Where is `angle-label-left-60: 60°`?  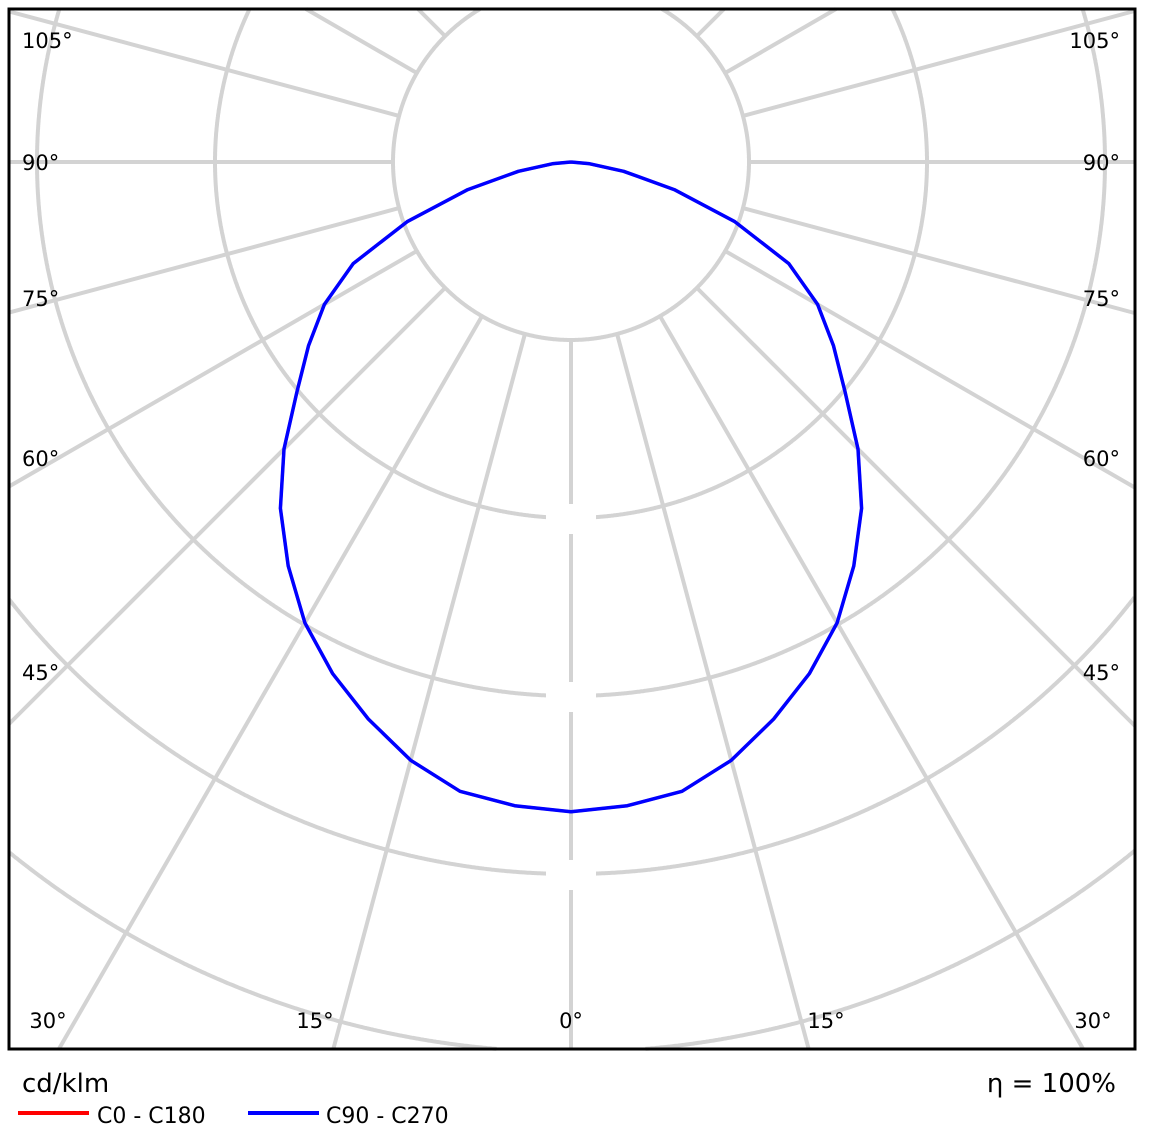
angle-label-left-60: 60° is located at coordinates (40, 459).